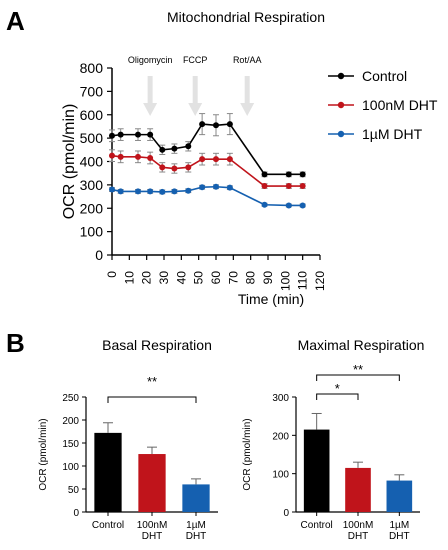 The height and width of the screenshot is (550, 448). I want to click on x-tick-label: 30, so click(164, 278).